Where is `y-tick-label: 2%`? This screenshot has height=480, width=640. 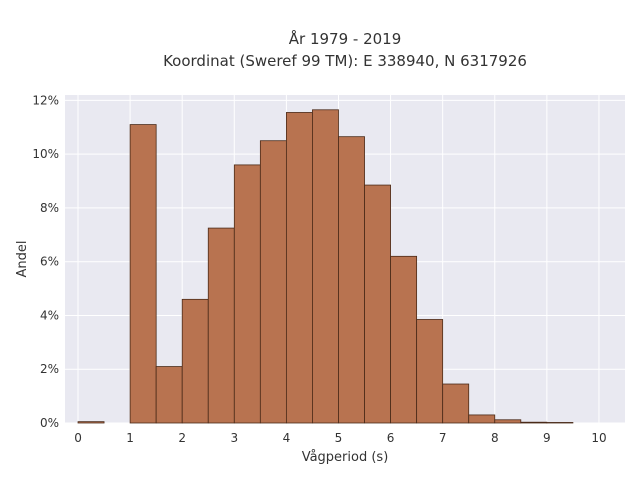
y-tick-label: 2% is located at coordinates (49, 369).